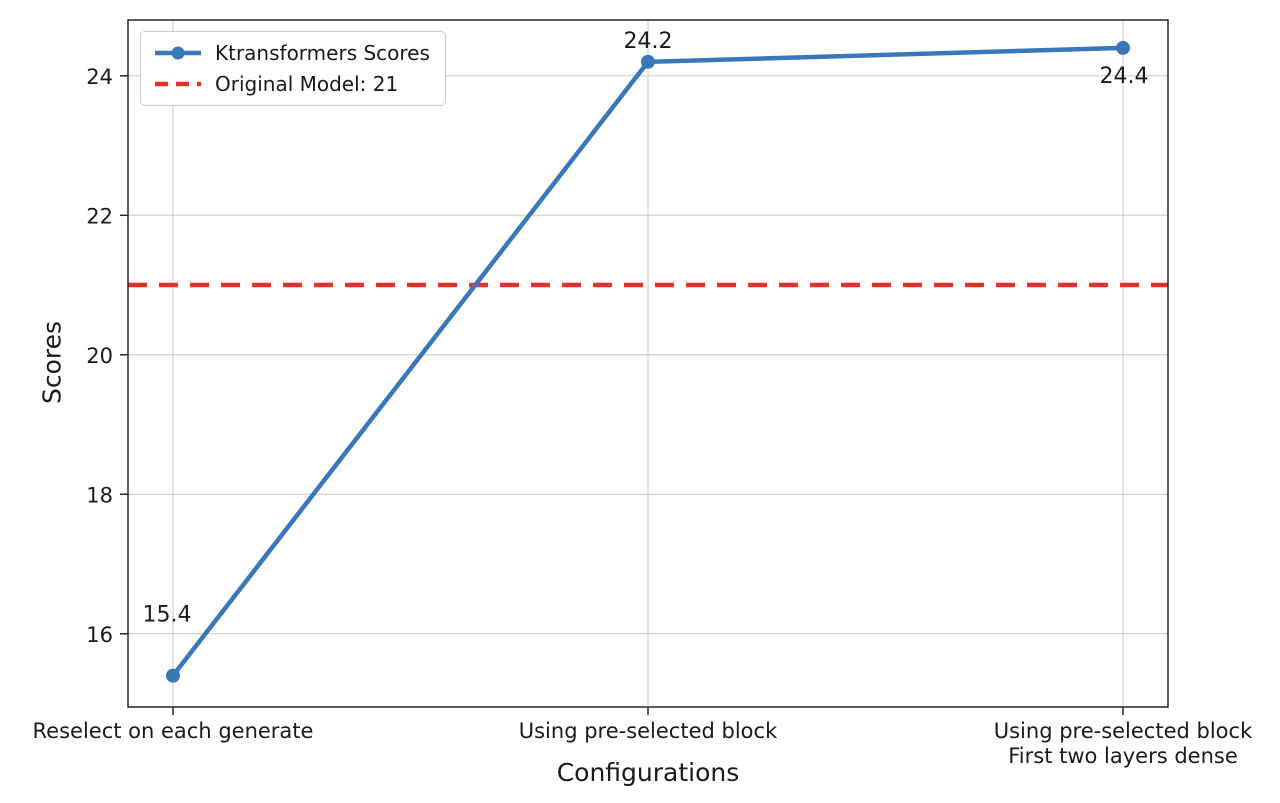  I want to click on legend-item-ref: Original Model: 21, so click(292, 84).